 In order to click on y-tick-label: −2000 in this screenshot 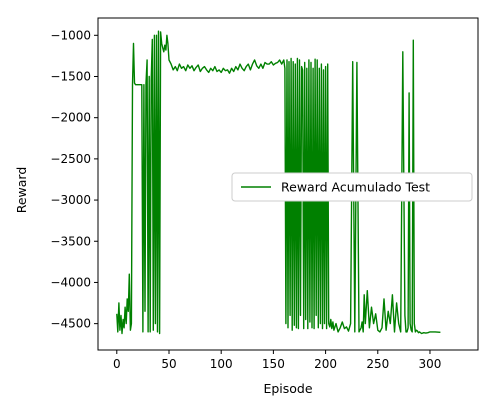, I will do `click(70, 118)`.